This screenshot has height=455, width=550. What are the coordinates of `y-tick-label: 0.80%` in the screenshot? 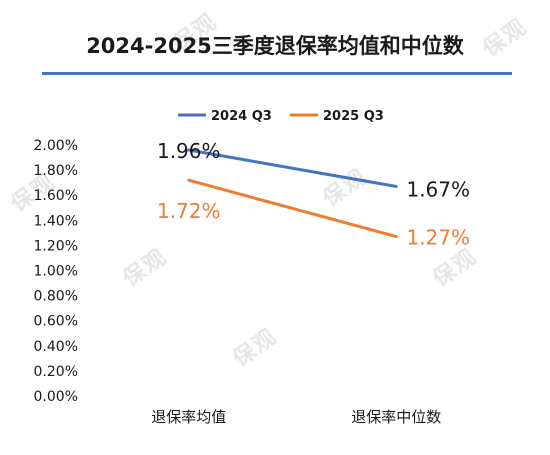 It's located at (56, 297).